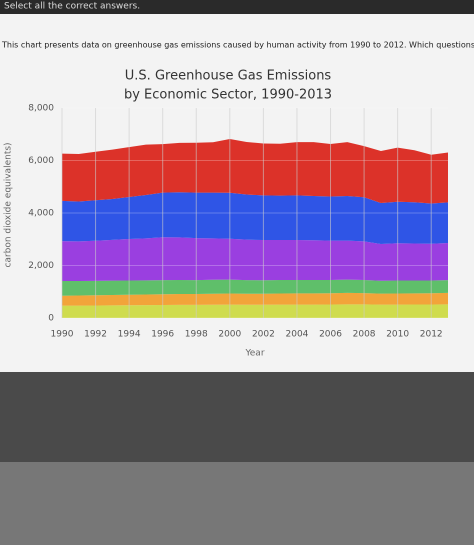 The height and width of the screenshot is (545, 474). I want to click on chart-subtitle: by Economic Sector, 1990-2013, so click(228, 95).